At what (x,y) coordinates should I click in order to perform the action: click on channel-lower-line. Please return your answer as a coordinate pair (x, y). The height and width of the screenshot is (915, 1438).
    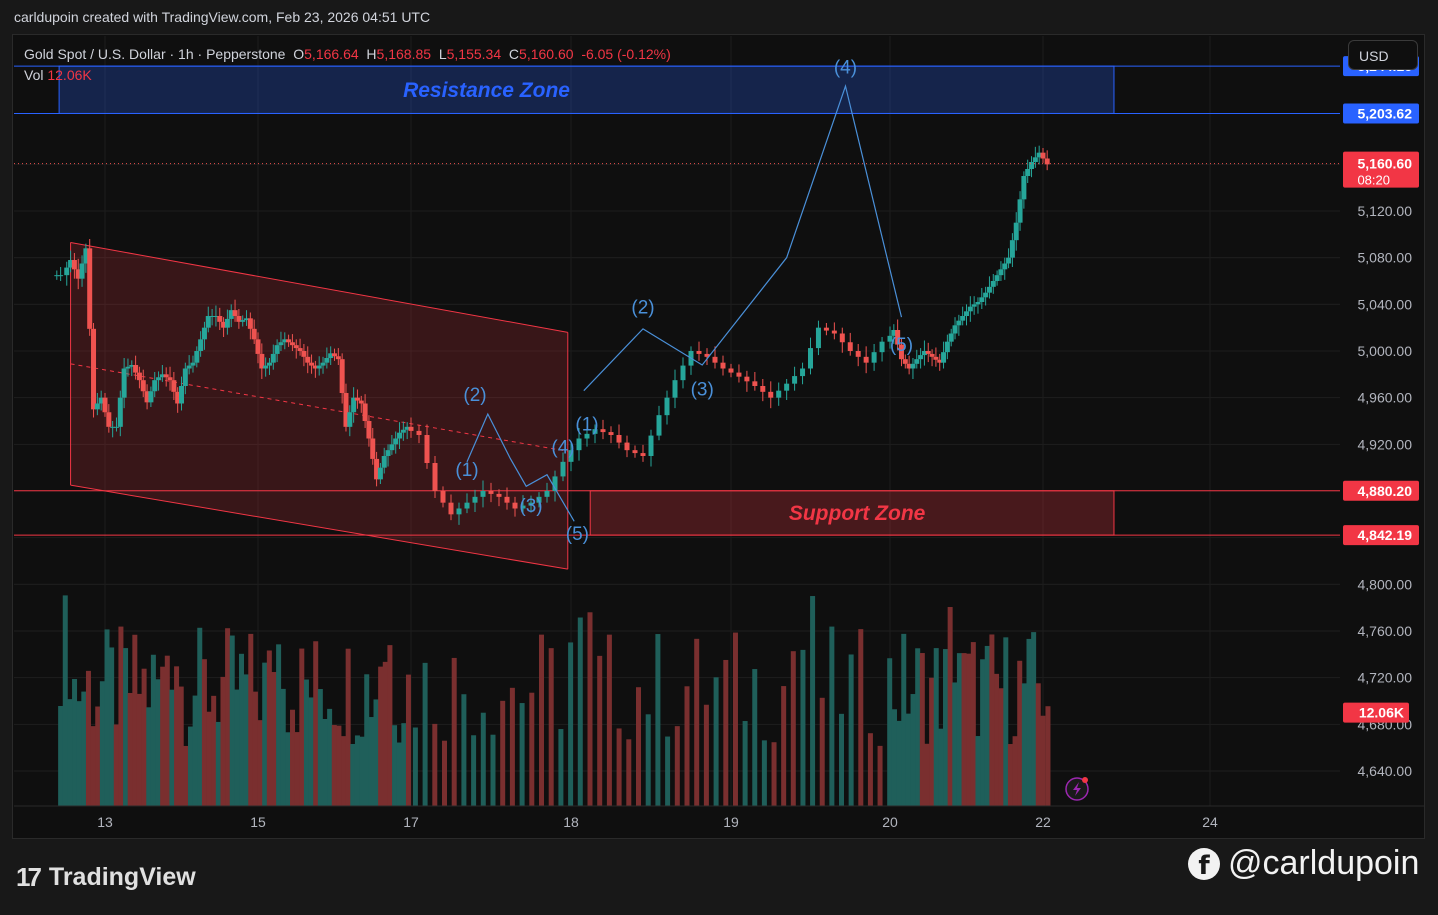
    Looking at the image, I should click on (319, 527).